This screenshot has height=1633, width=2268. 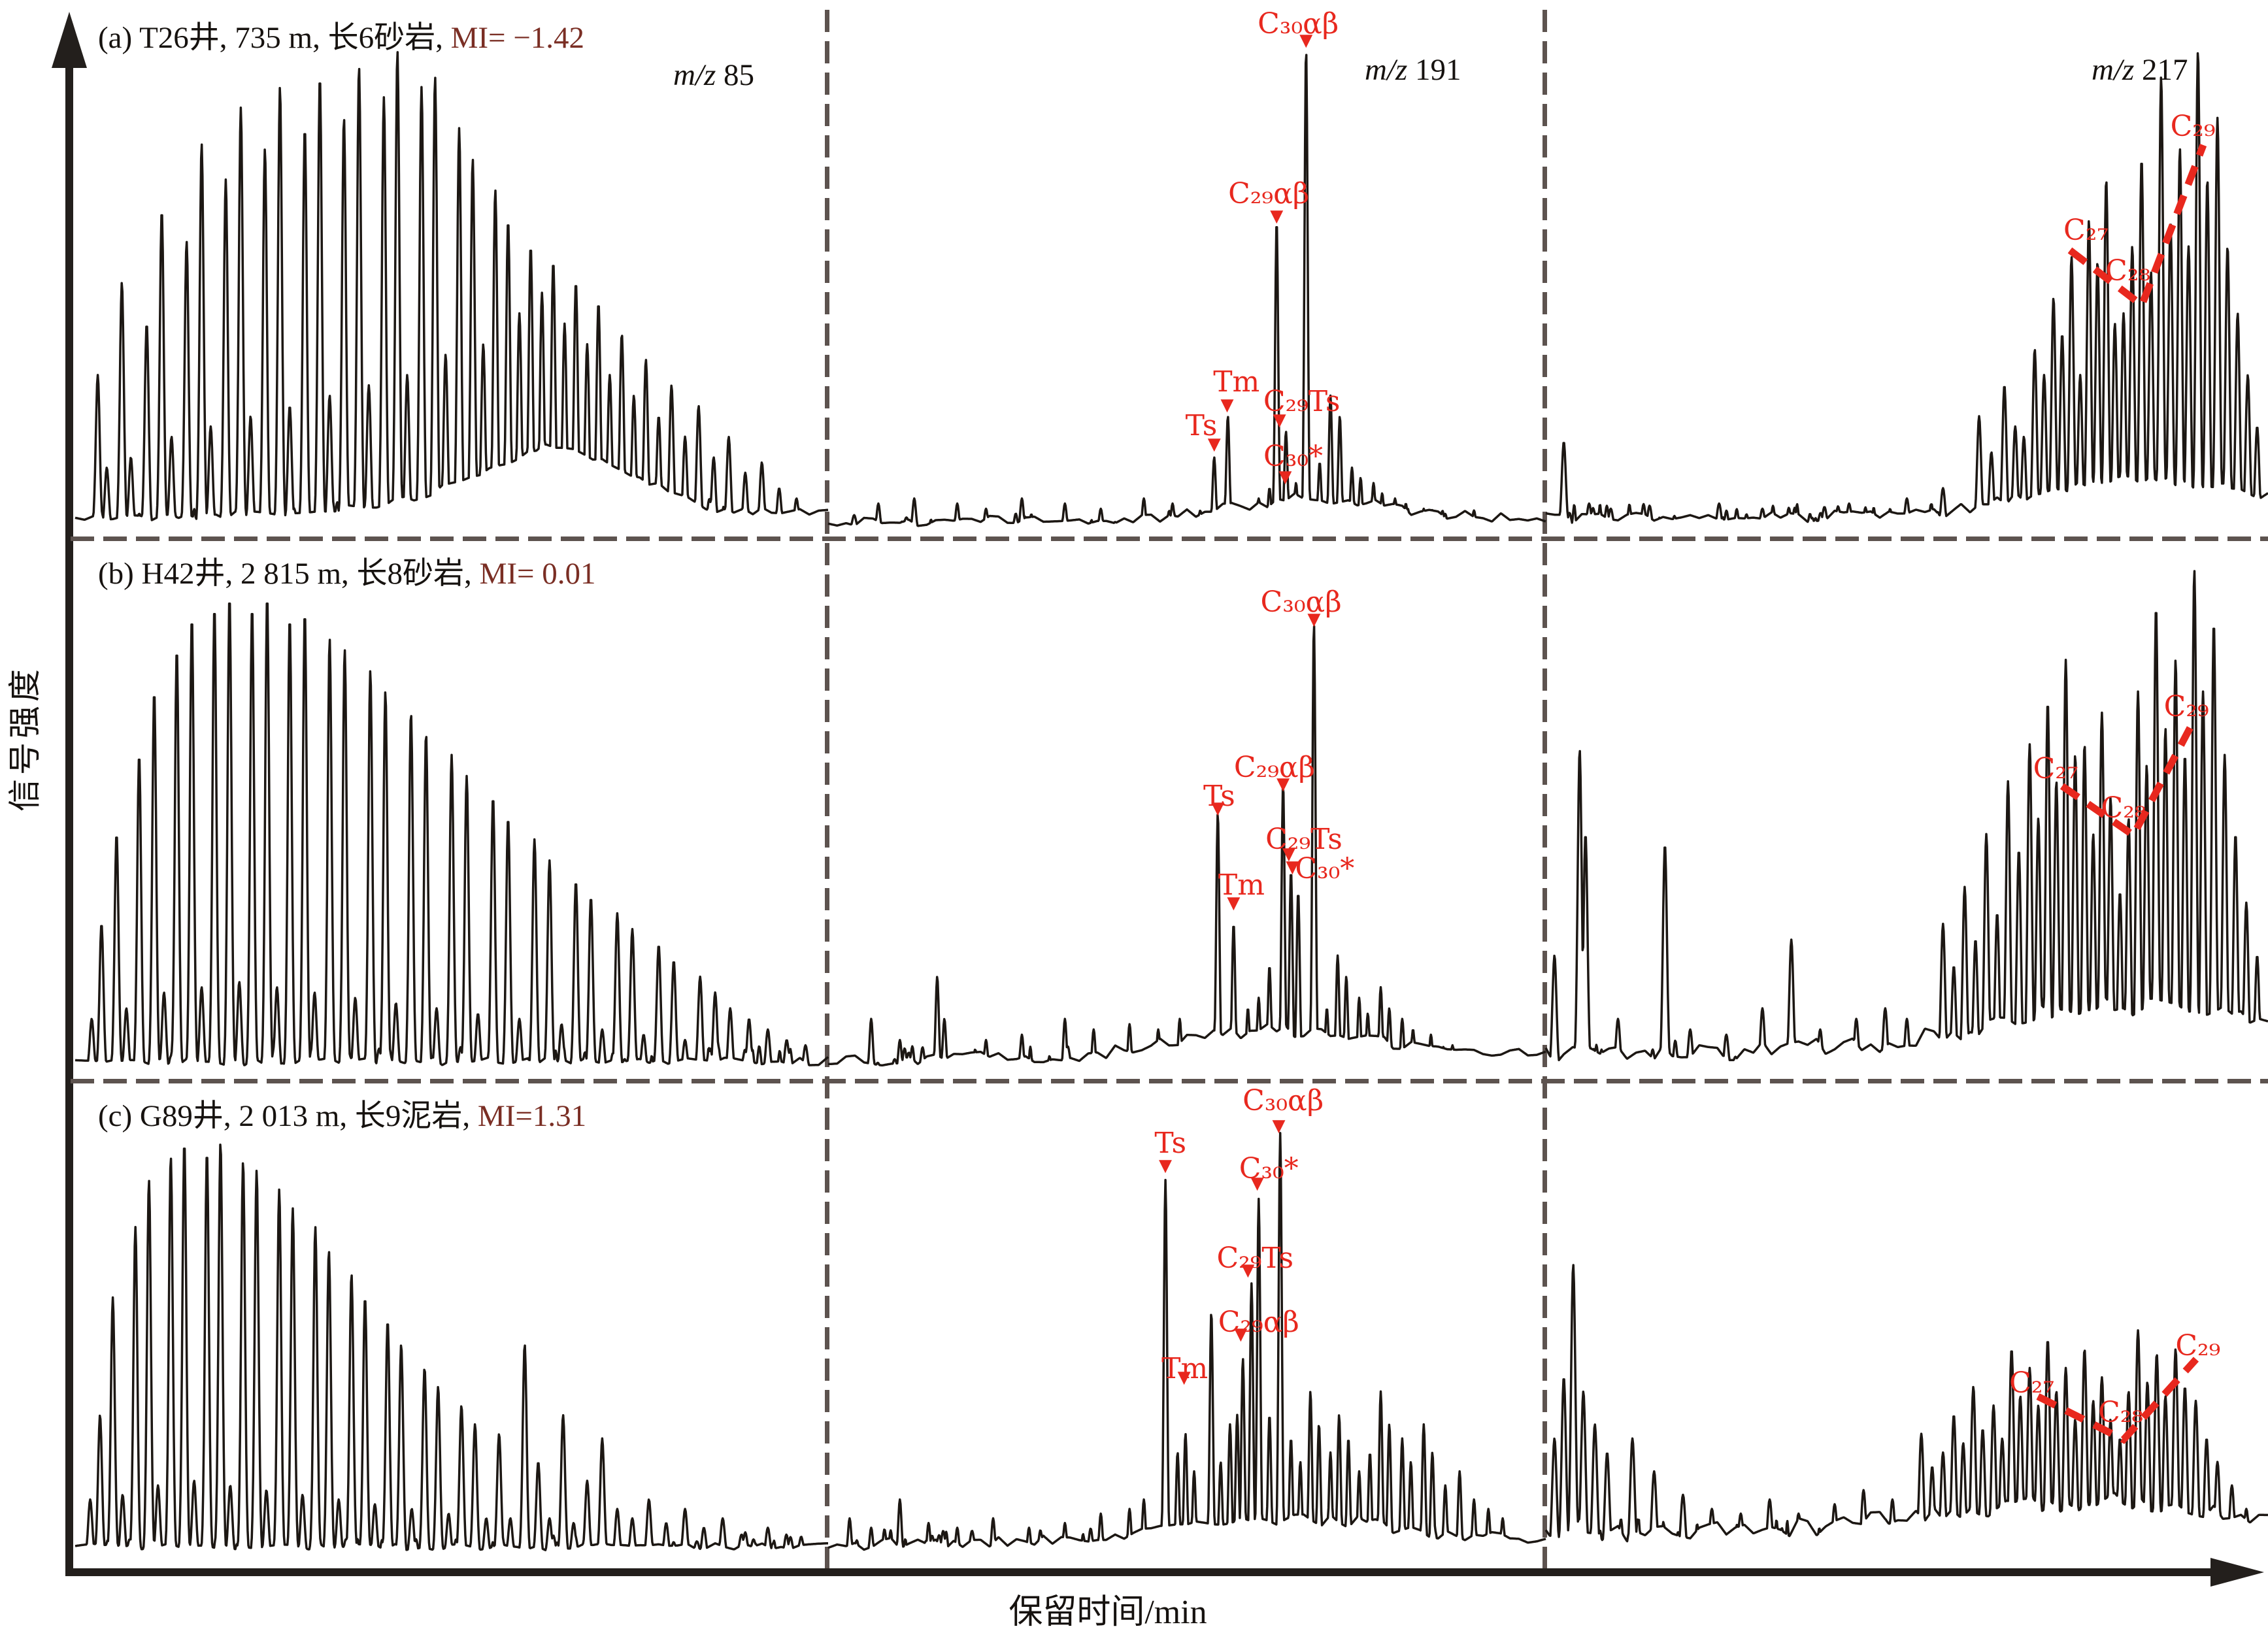 What do you see at coordinates (289, 574) in the screenshot?
I see `panel-b-sample-info: (b) H42井, 2 815 m, 长8砂岩,` at bounding box center [289, 574].